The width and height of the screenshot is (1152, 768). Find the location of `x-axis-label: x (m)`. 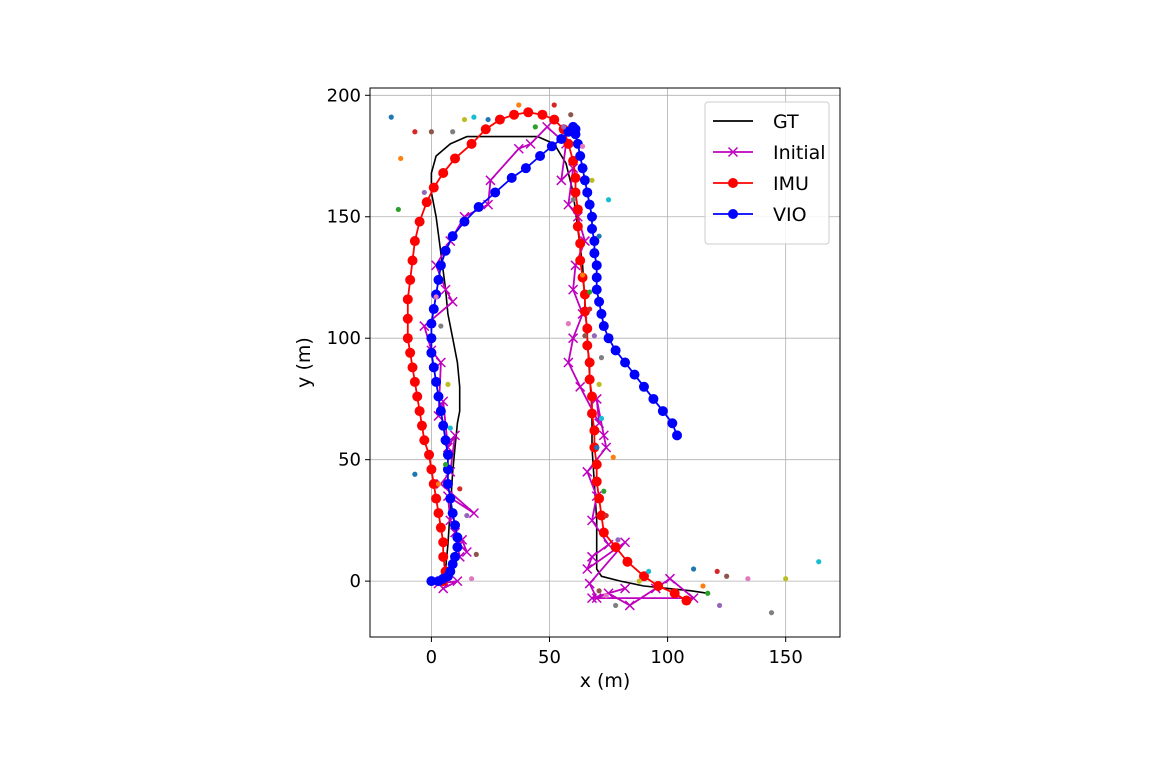

x-axis-label: x (m) is located at coordinates (605, 681).